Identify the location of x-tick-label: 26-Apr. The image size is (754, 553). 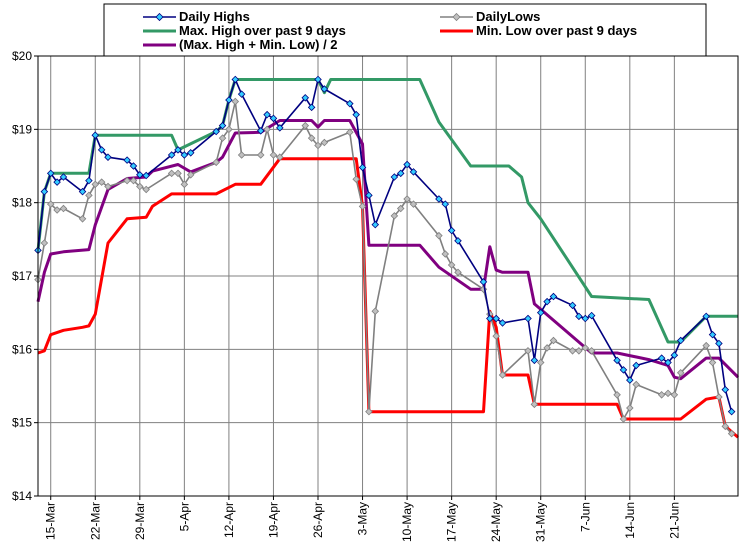
(318, 520).